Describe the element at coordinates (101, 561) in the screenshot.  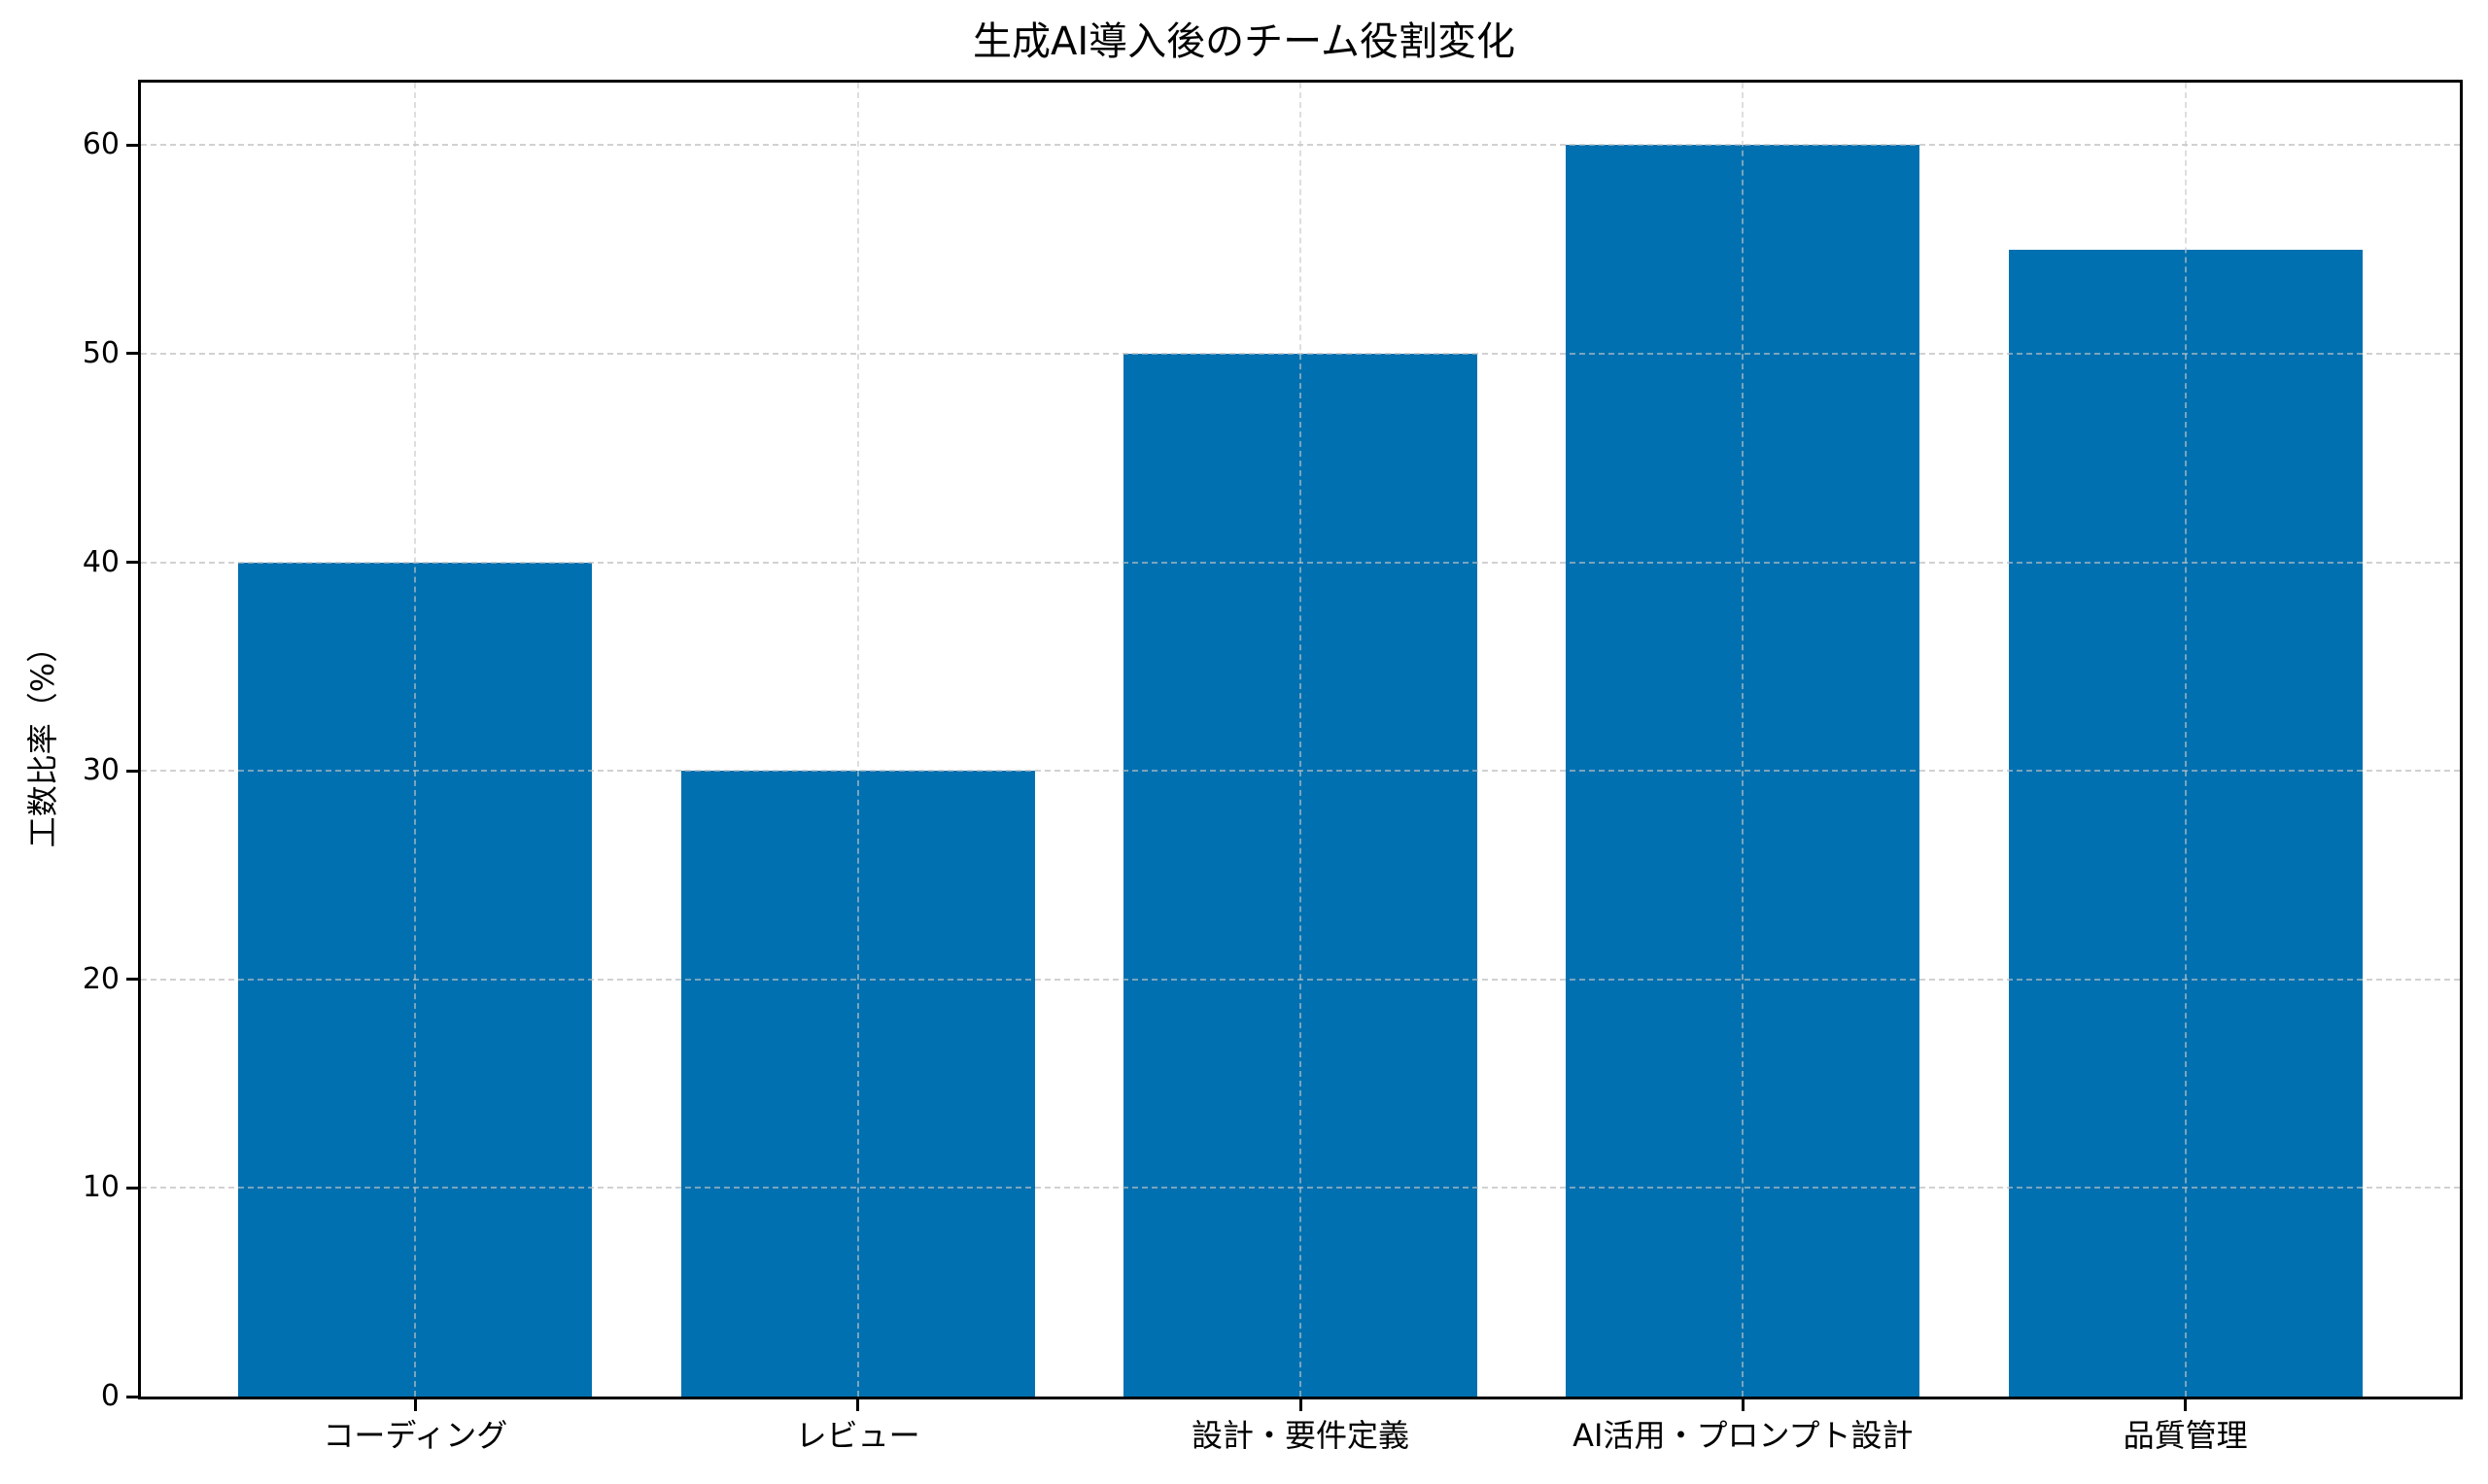
I see `y-tick-label: 40` at that location.